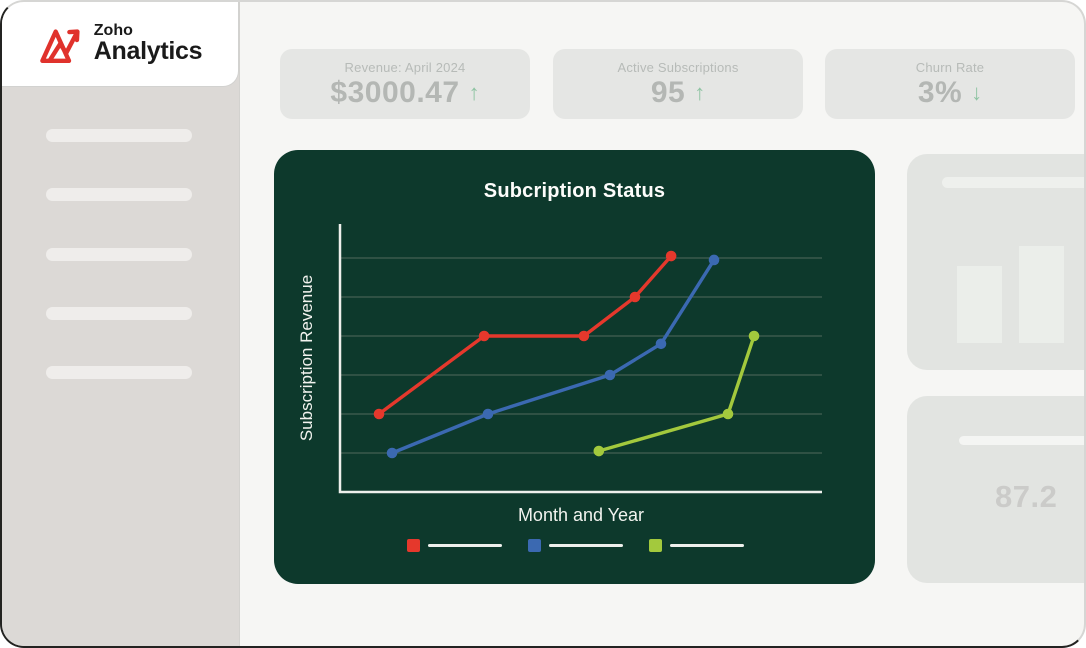  I want to click on stat-card-active-subscriptions: Active Subscriptions 95 ↑, so click(678, 84).